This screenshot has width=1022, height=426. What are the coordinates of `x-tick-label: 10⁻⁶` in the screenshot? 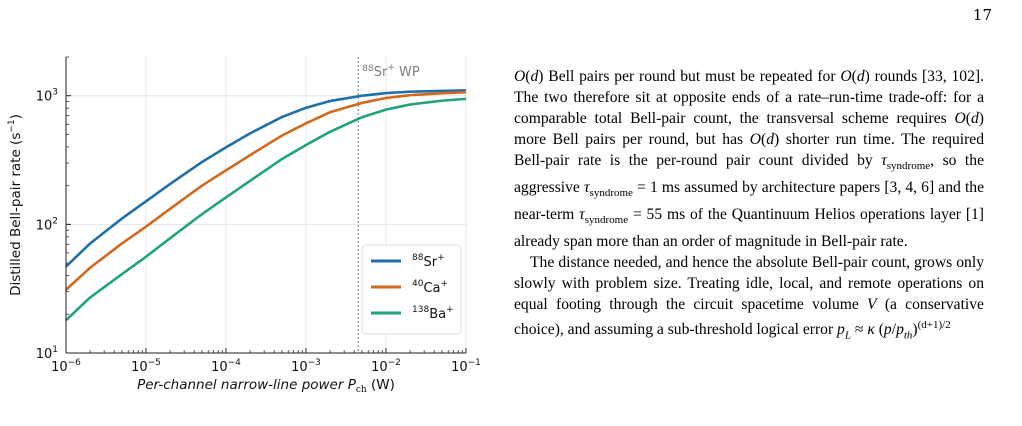 It's located at (66, 366).